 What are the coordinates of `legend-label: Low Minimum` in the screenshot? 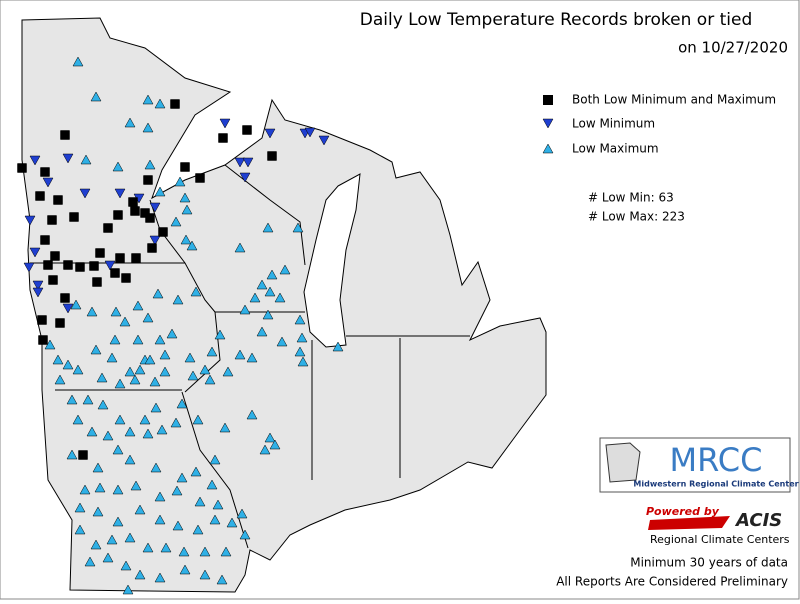 It's located at (613, 124).